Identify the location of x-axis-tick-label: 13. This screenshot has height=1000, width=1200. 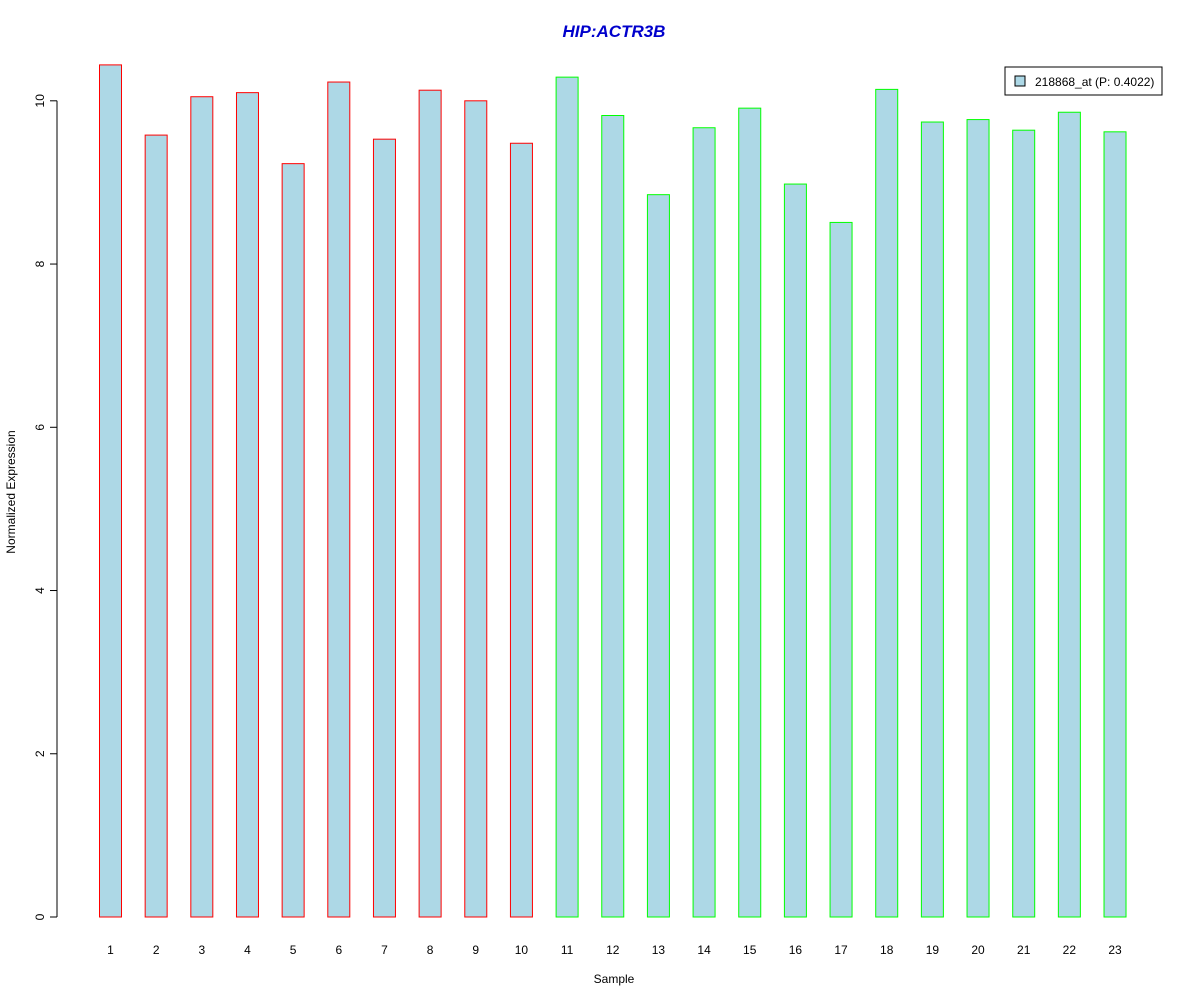
(659, 950).